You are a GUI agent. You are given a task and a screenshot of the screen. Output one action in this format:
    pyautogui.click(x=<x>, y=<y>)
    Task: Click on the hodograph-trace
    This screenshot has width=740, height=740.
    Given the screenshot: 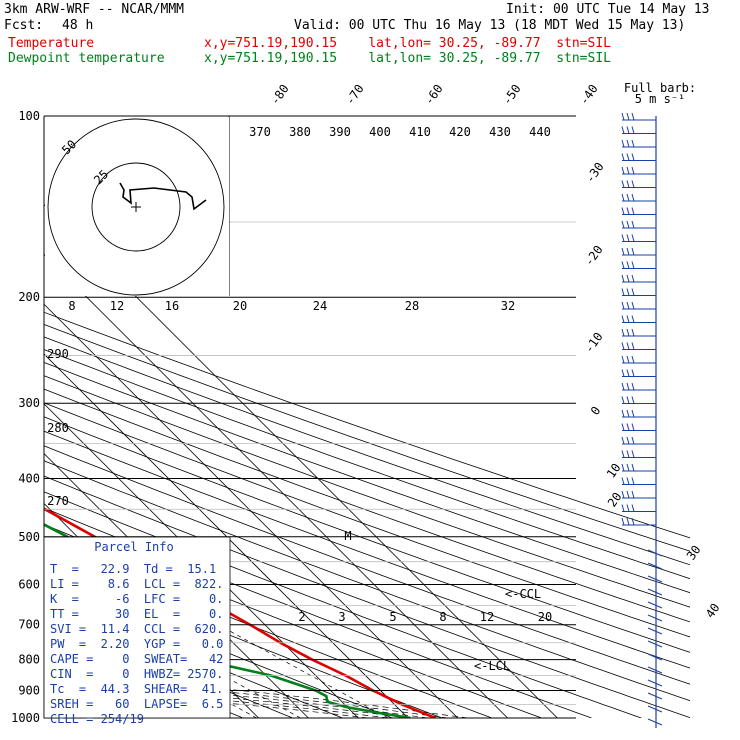 What is the action you would take?
    pyautogui.click(x=163, y=196)
    